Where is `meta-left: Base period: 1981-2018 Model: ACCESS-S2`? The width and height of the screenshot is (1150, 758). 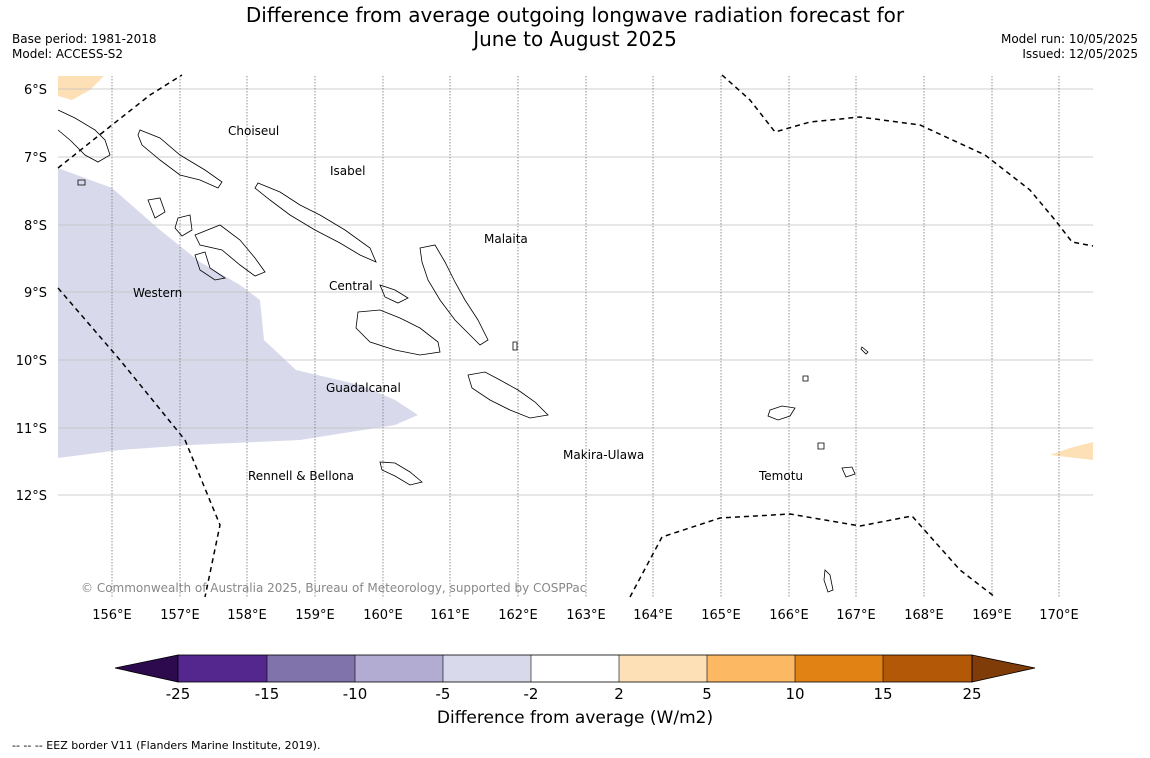
meta-left: Base period: 1981-2018 Model: ACCESS-S2 is located at coordinates (84, 47).